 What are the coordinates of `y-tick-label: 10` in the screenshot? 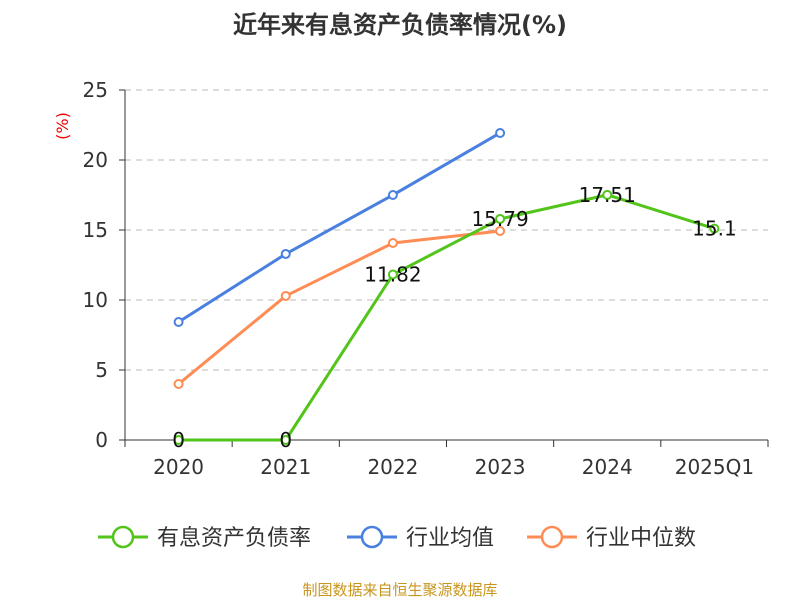 It's located at (95, 300).